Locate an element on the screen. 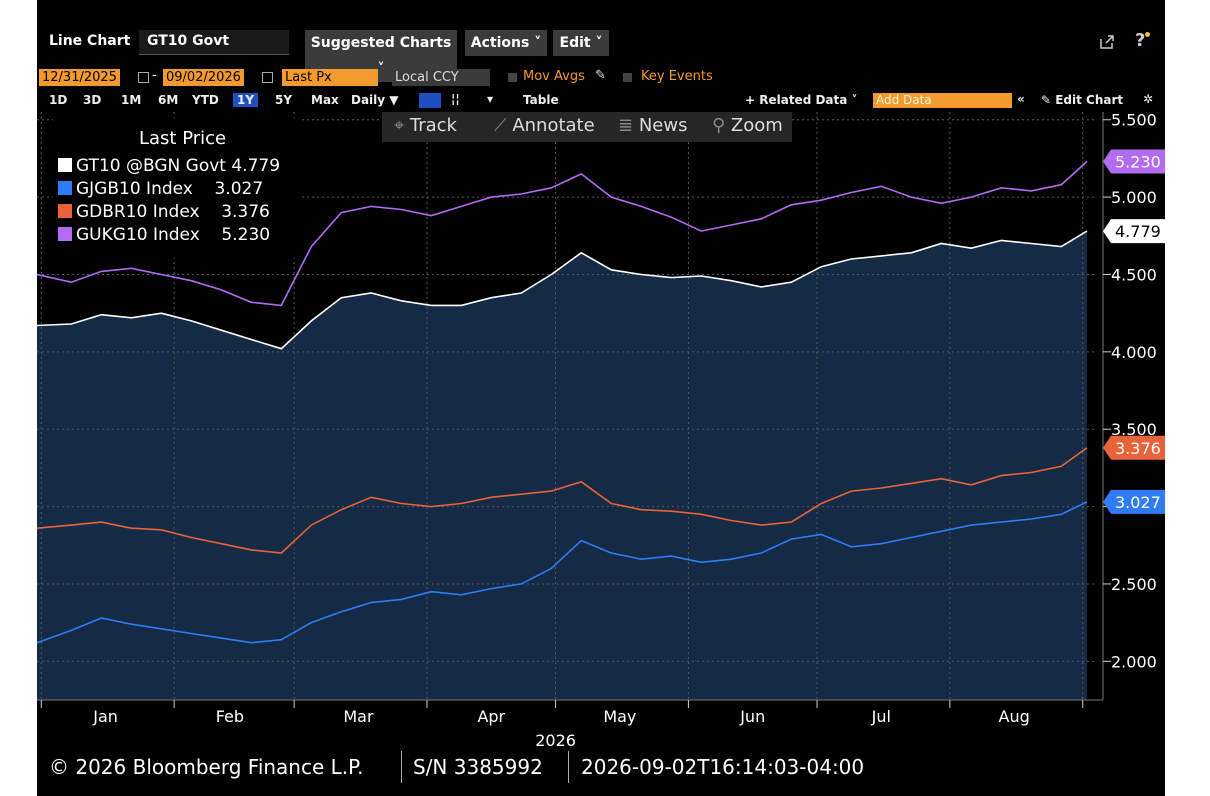  legend-label: GT10 @BGN Govt is located at coordinates (151, 166).